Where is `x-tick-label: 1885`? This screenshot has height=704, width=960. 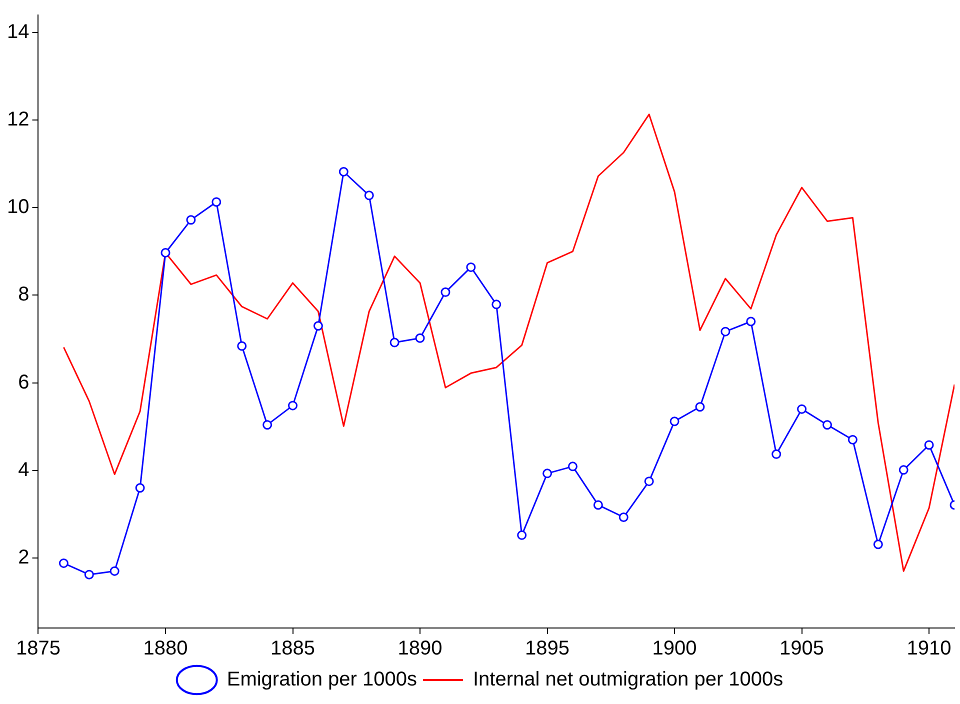 x-tick-label: 1885 is located at coordinates (293, 649).